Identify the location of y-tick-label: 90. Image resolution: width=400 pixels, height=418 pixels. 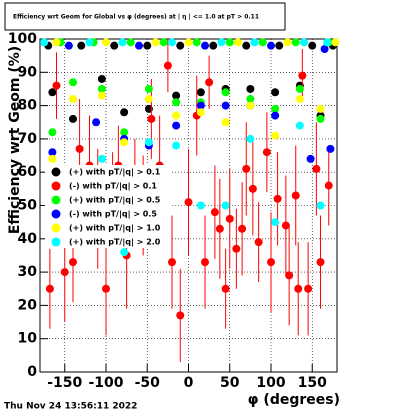
(28, 72).